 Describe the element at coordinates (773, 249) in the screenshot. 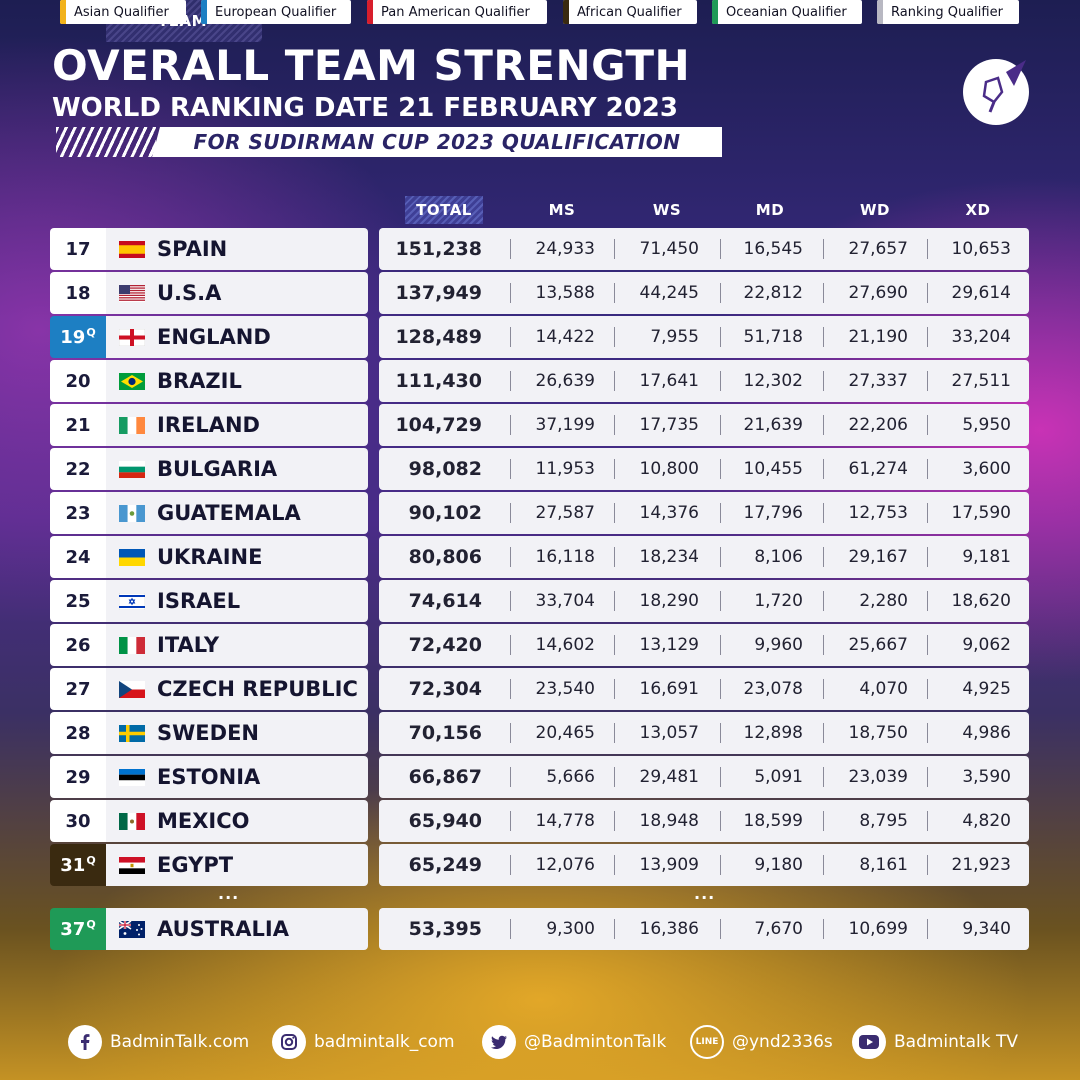

I see `md-value: 16,545` at that location.